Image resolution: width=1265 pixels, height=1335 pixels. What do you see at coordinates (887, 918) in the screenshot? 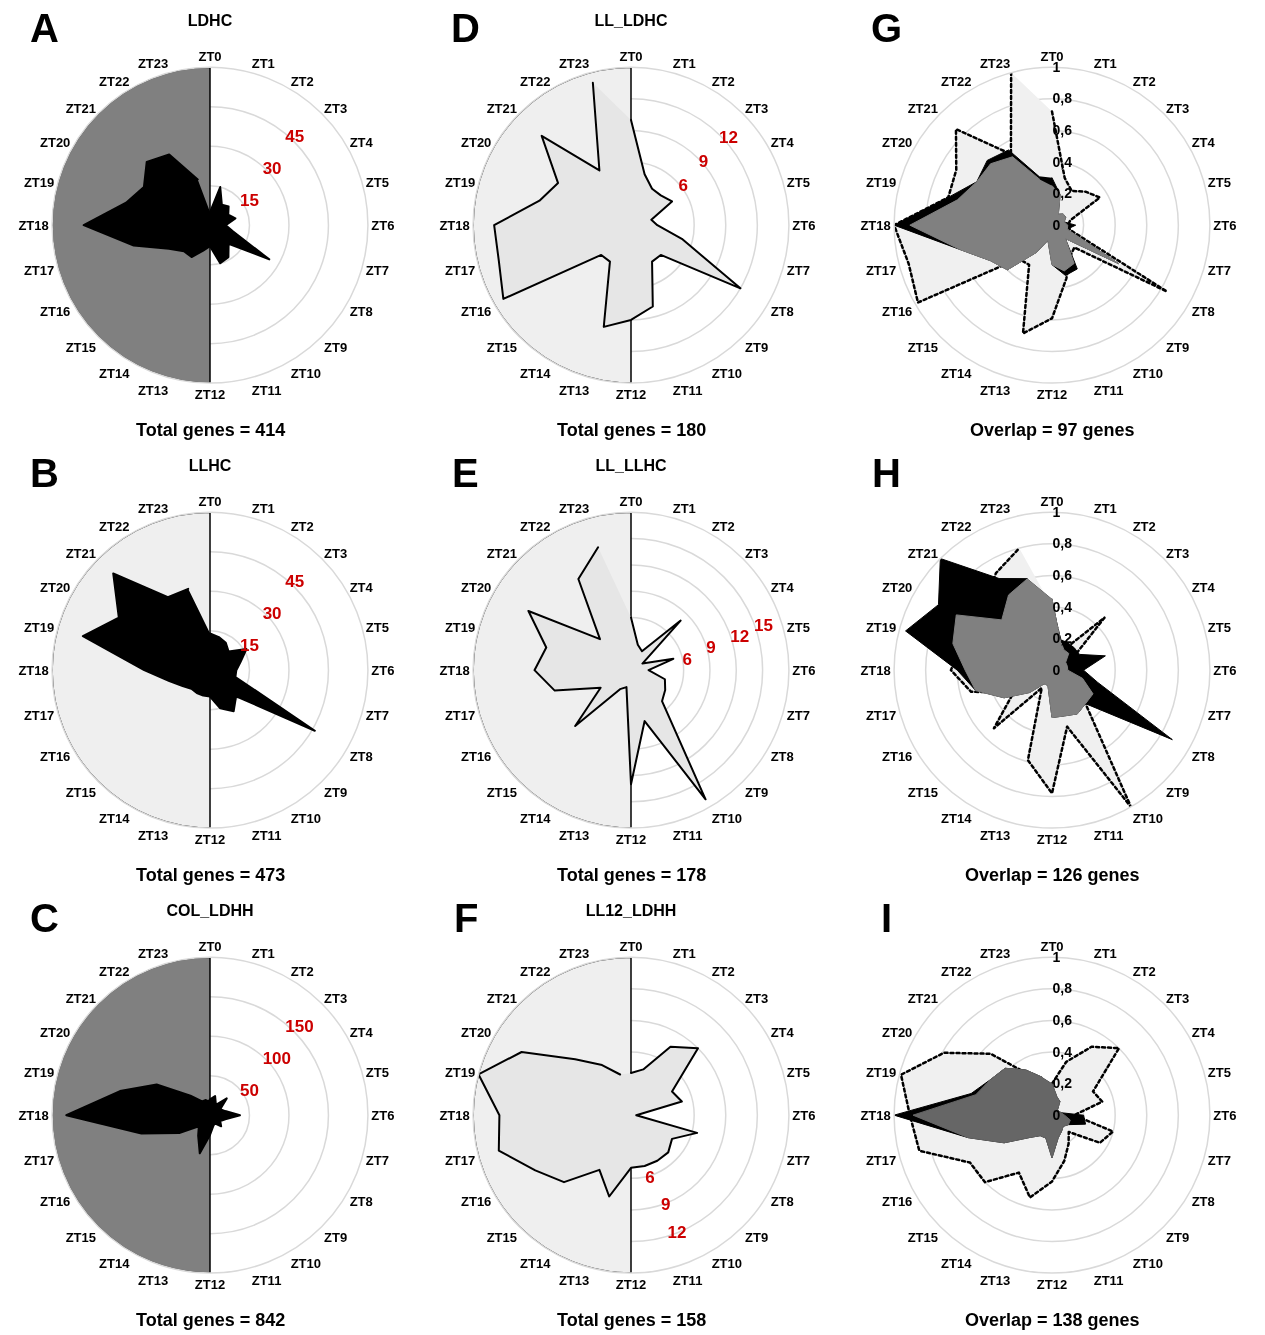
I see `text: I` at bounding box center [887, 918].